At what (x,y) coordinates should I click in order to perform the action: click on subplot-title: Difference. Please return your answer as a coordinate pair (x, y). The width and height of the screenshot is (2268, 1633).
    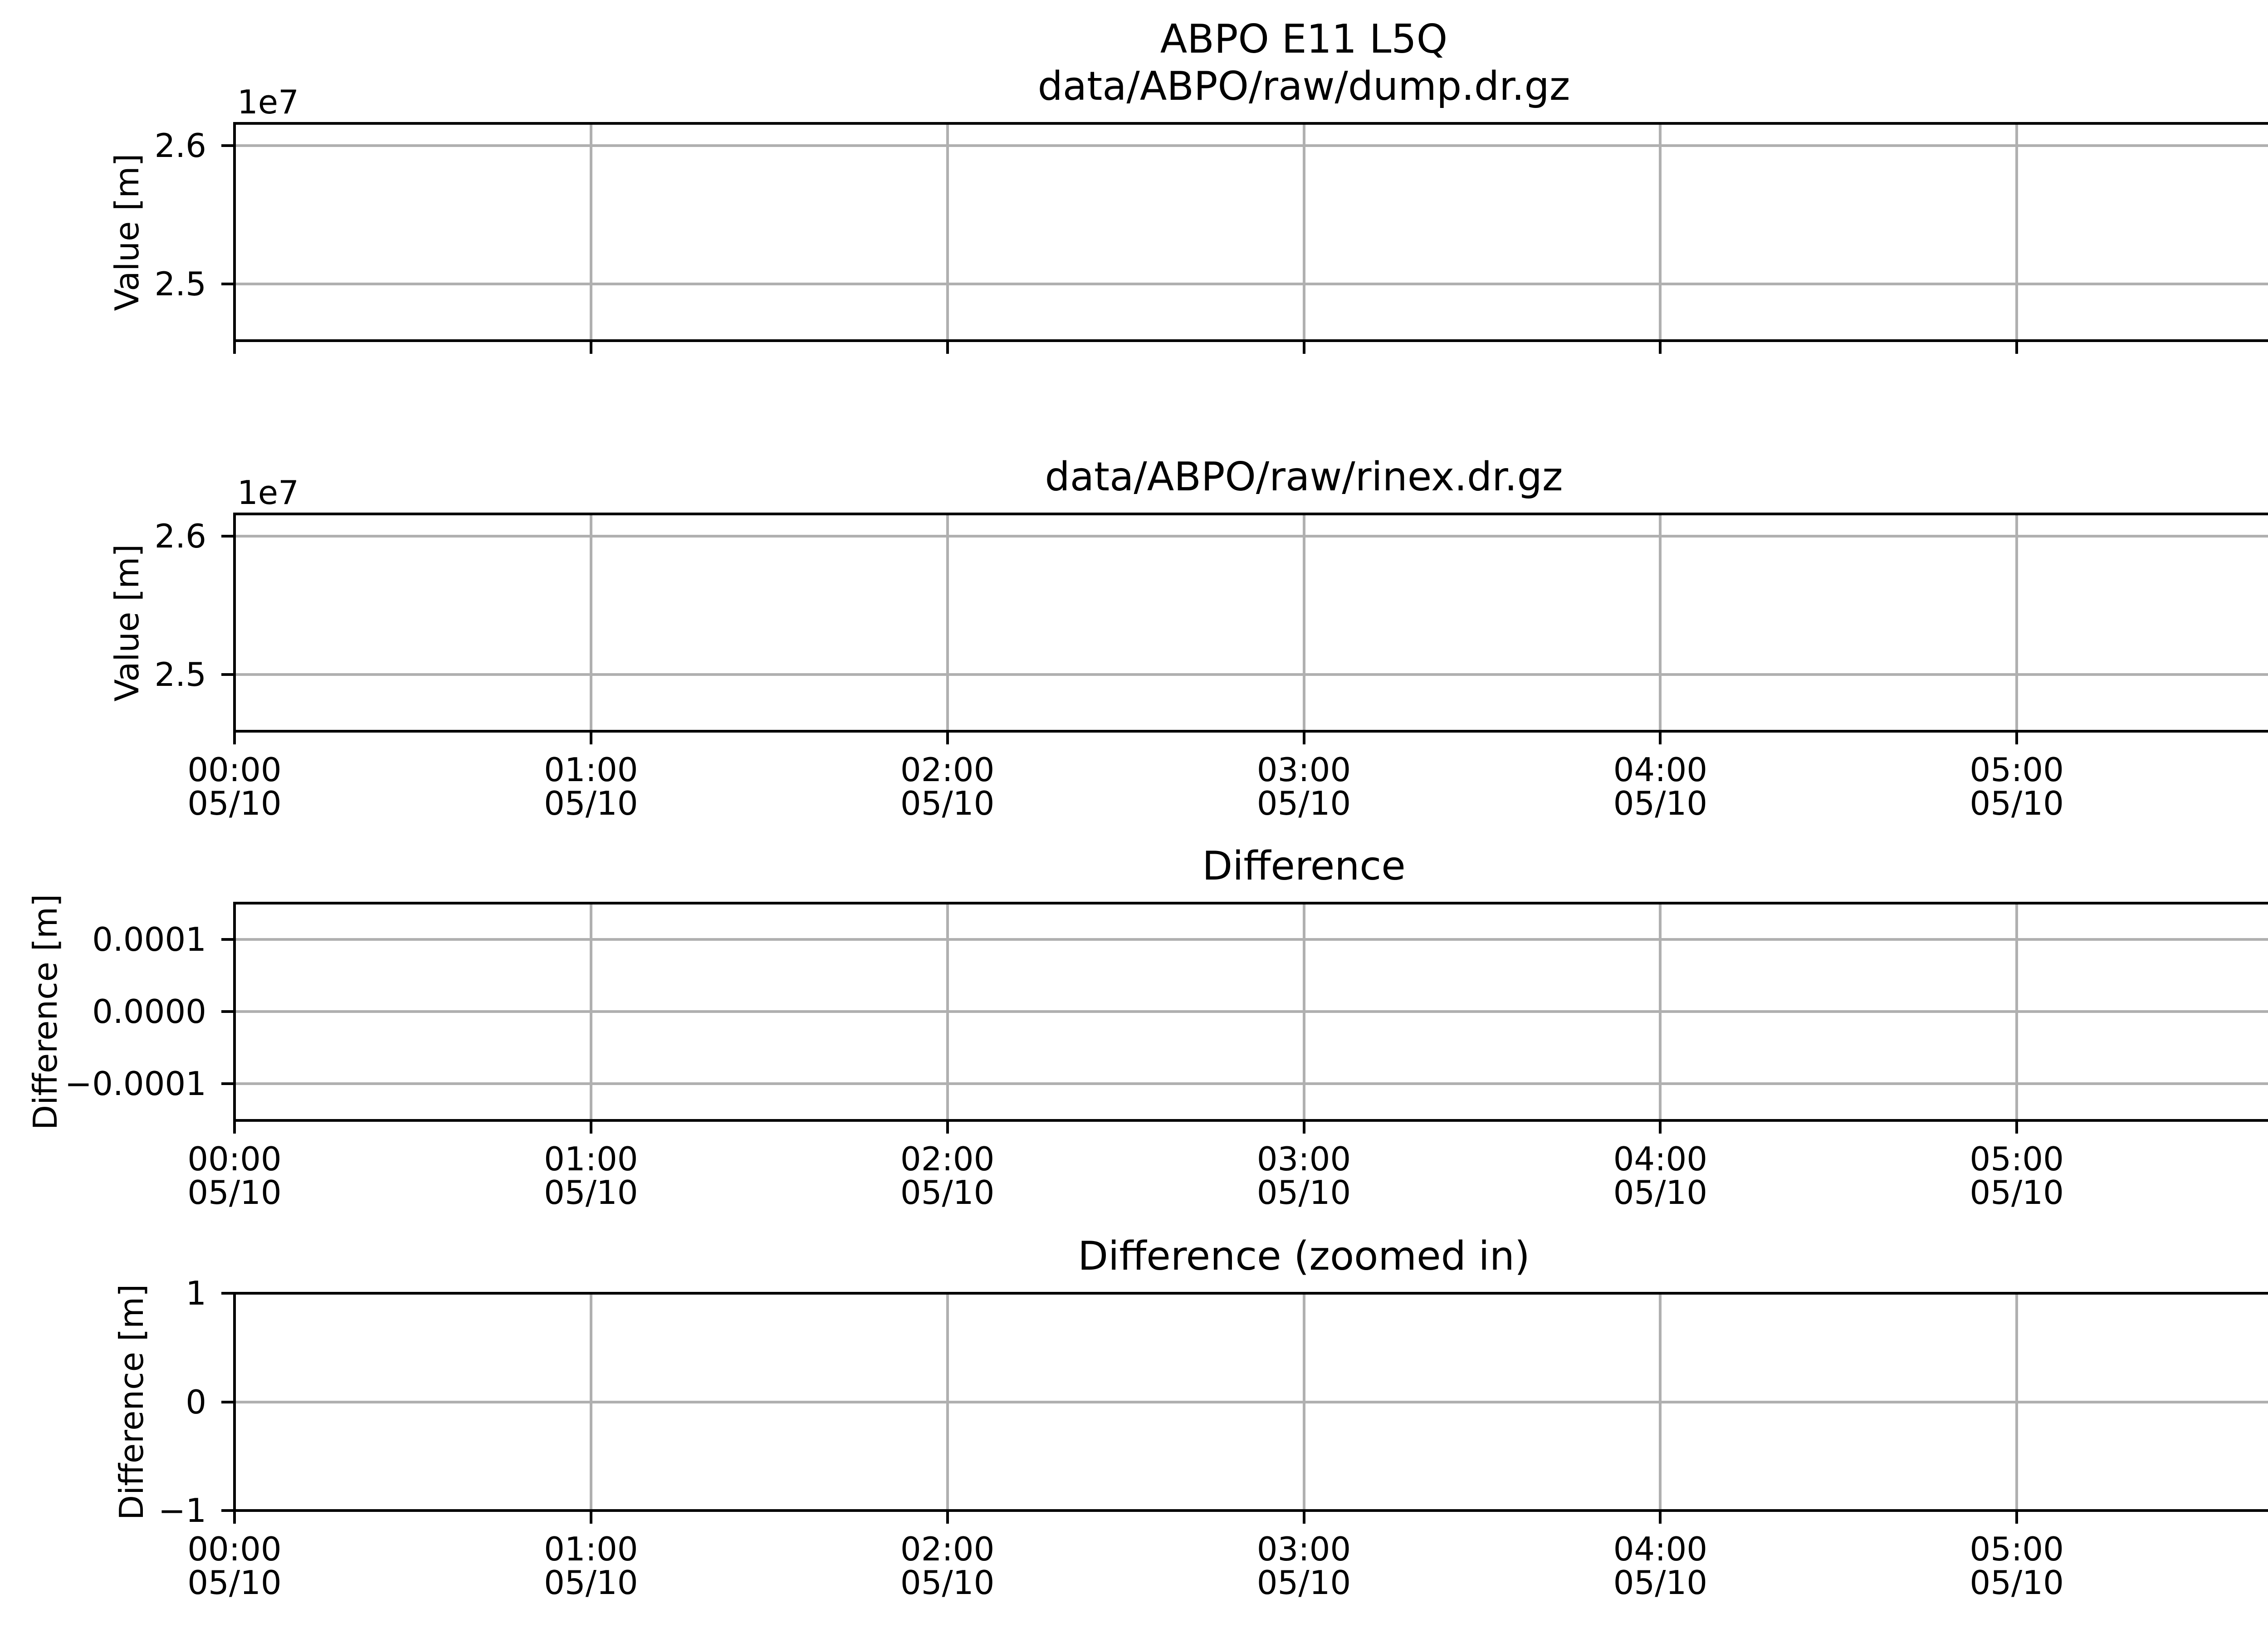
    Looking at the image, I should click on (1304, 866).